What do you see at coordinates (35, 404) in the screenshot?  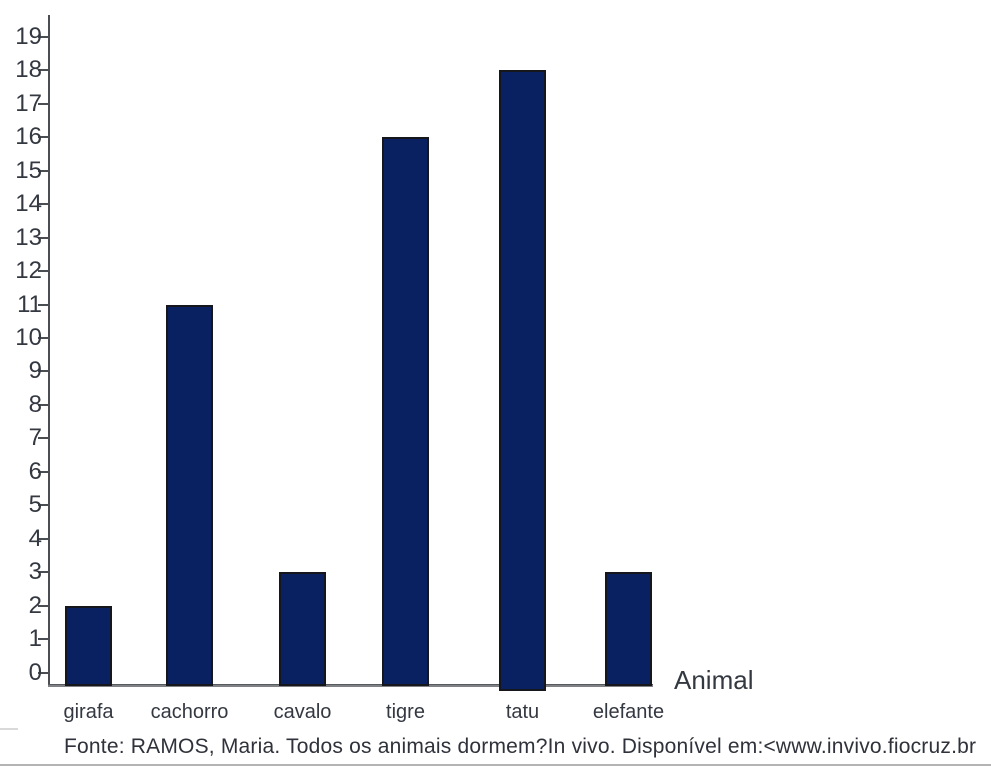 I see `y-tick-label: 8` at bounding box center [35, 404].